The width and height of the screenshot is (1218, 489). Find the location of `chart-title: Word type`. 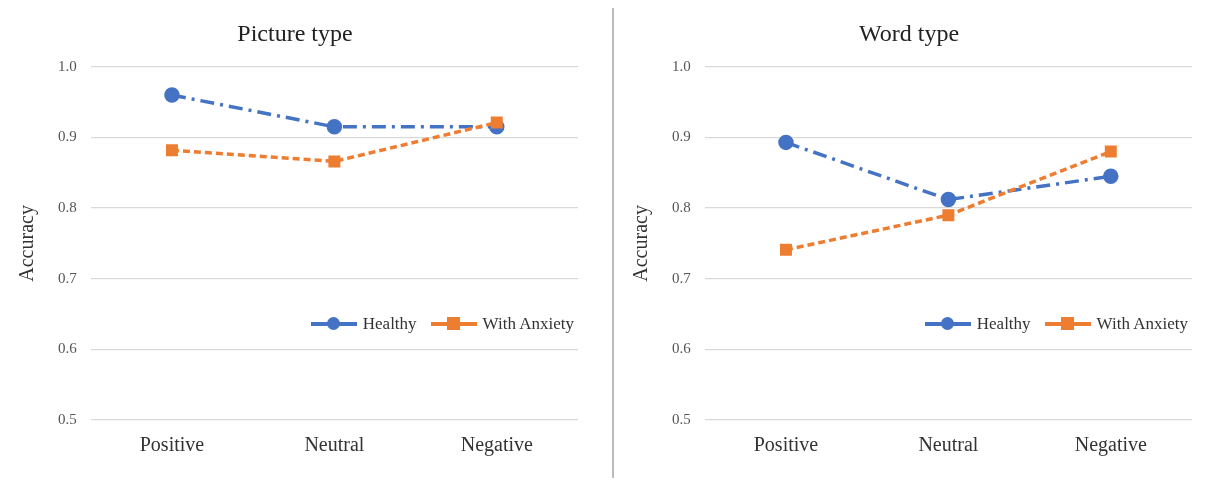

chart-title: Word type is located at coordinates (909, 32).